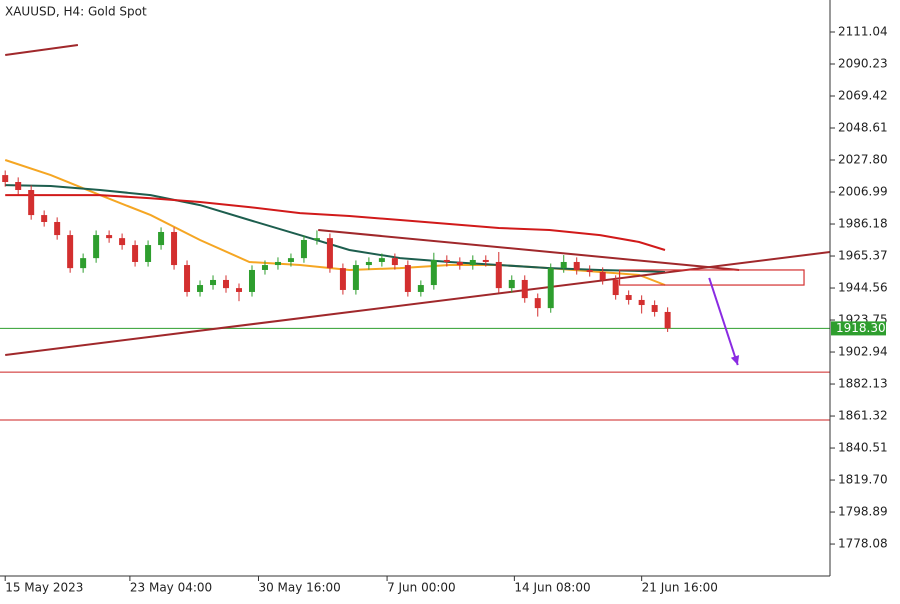 The height and width of the screenshot is (604, 900). I want to click on x-tick-label: 23 May 04:00, so click(171, 588).